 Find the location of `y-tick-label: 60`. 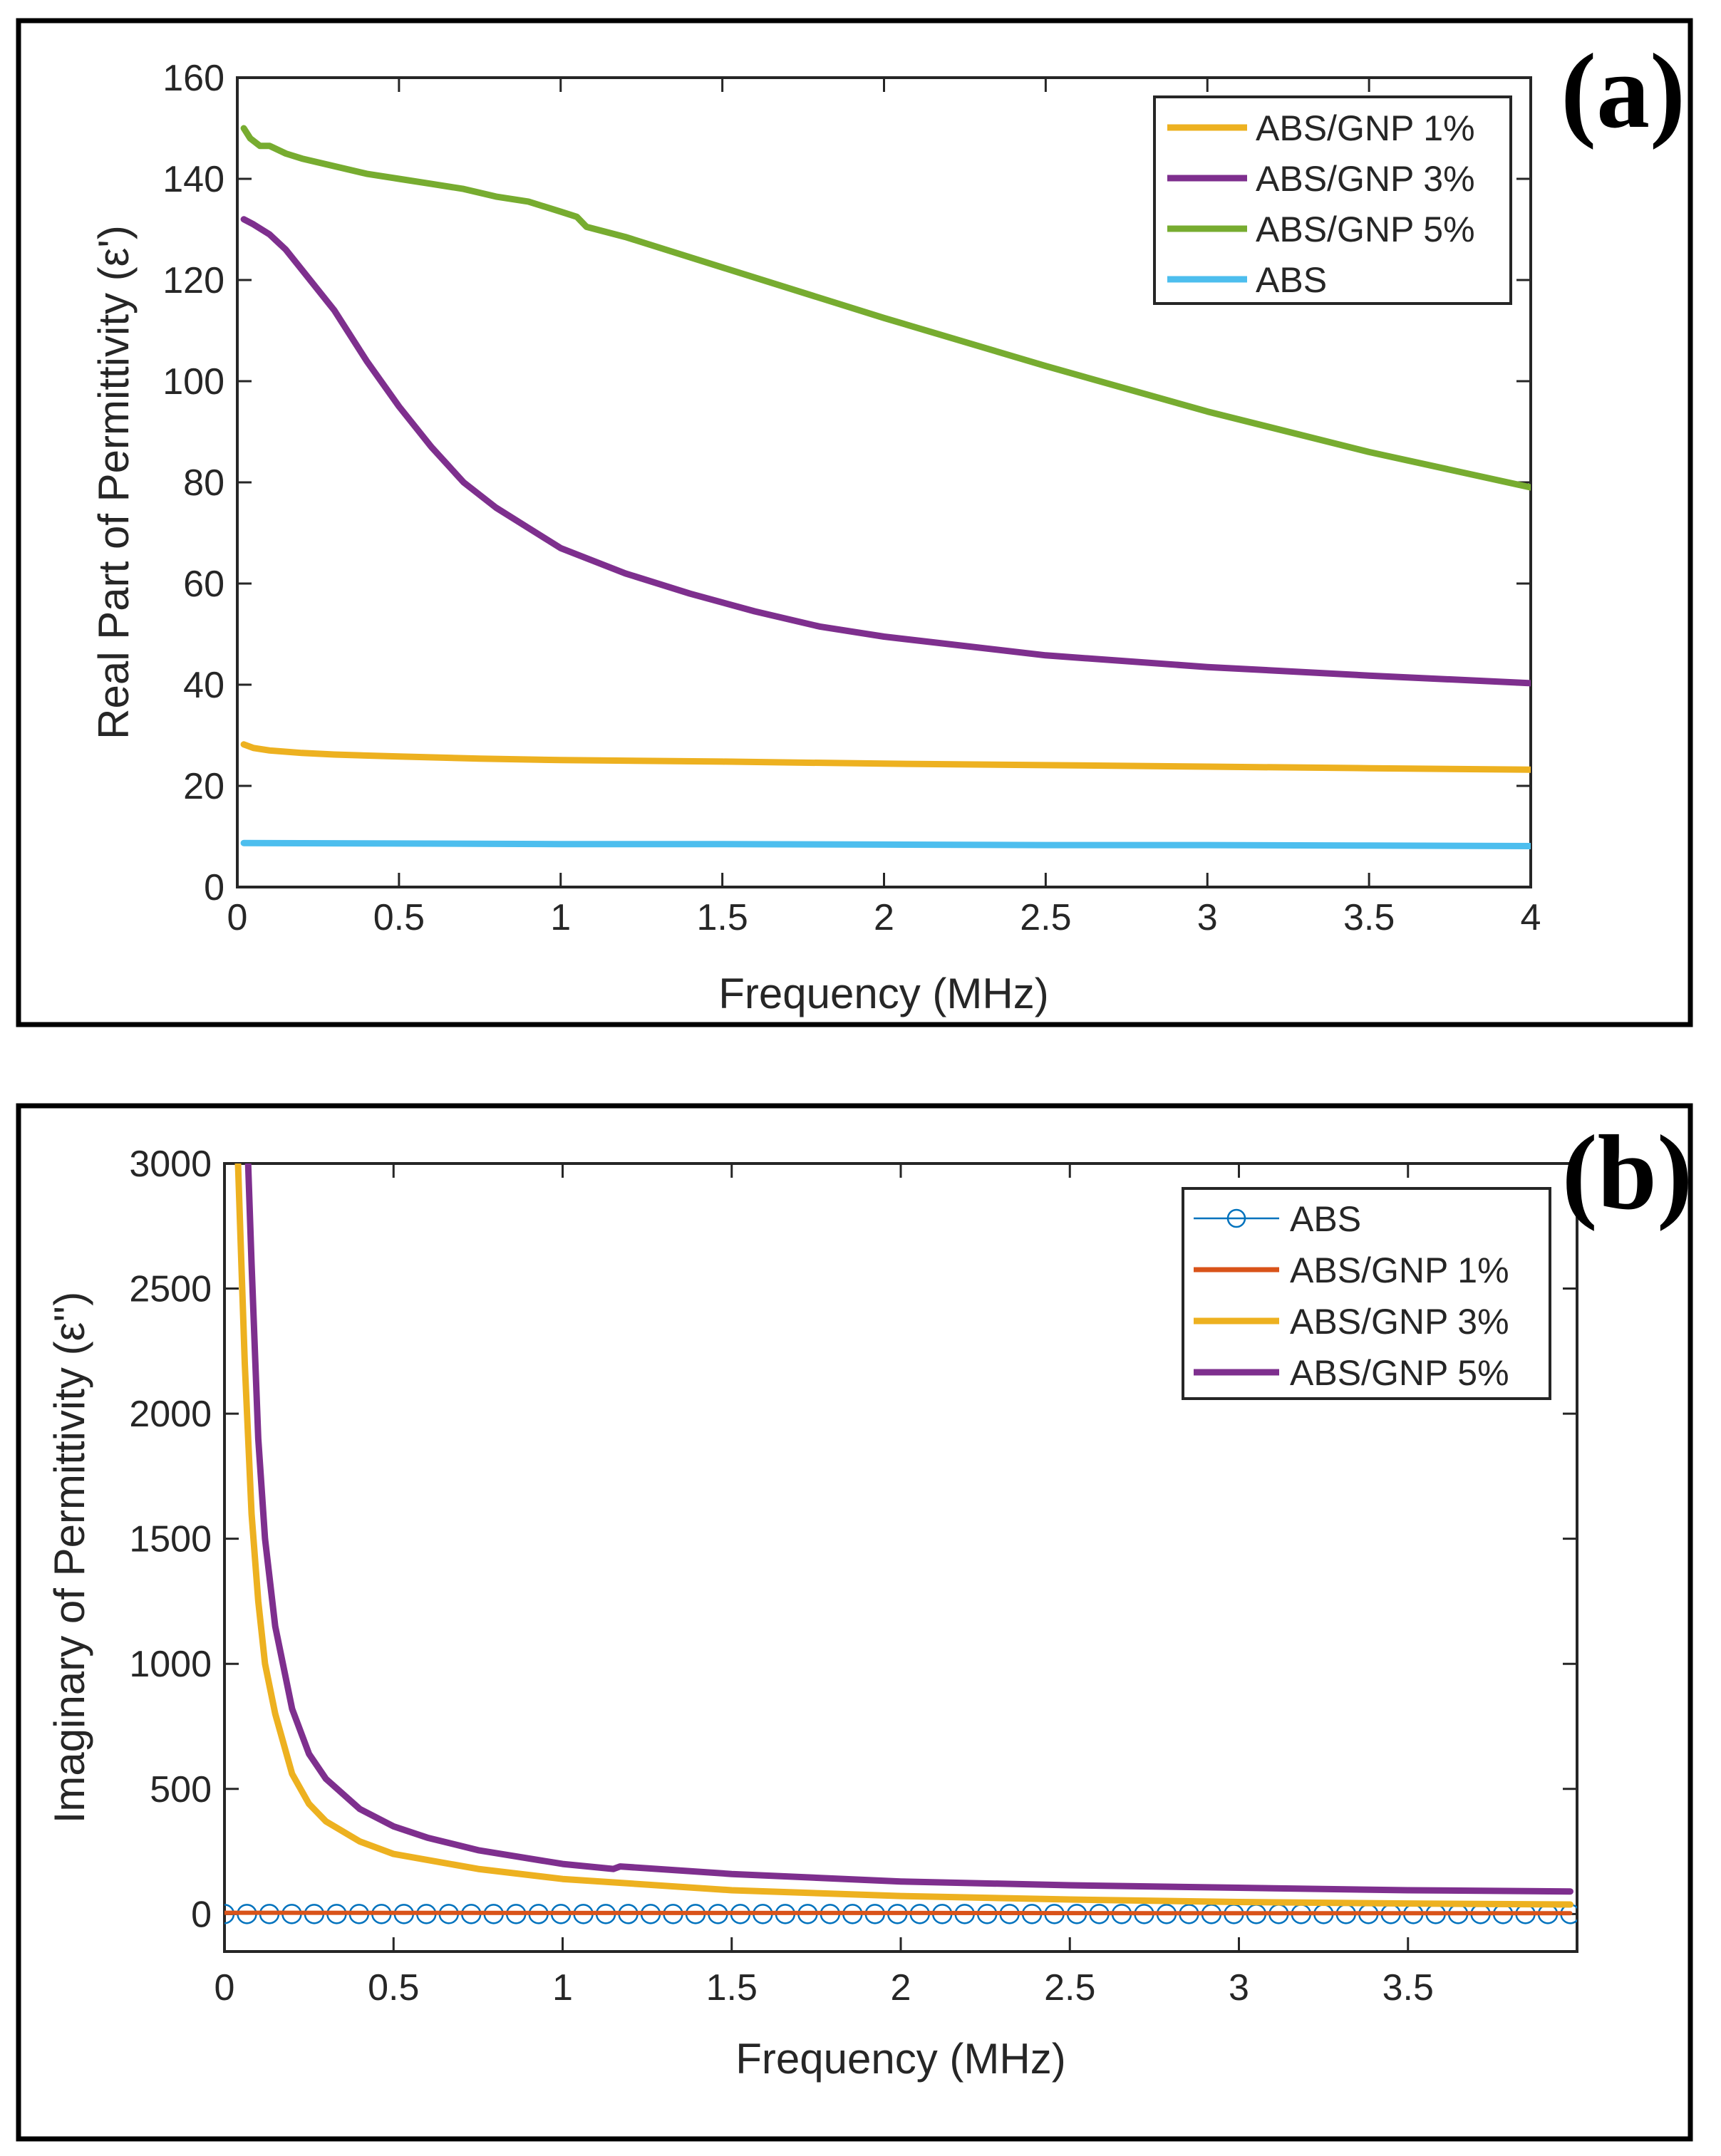

y-tick-label: 60 is located at coordinates (203, 584).